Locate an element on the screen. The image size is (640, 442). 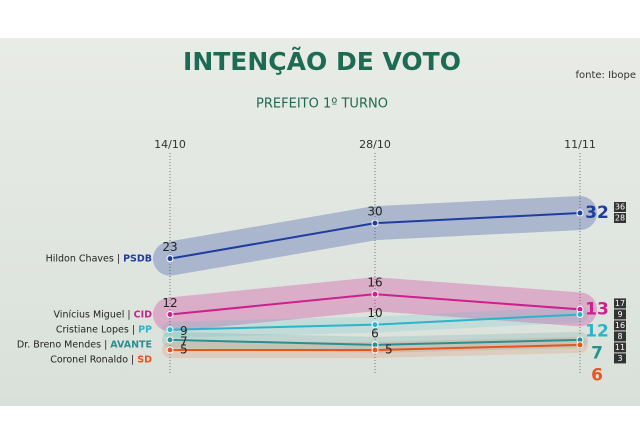
data-label: 7 is located at coordinates (184, 341).